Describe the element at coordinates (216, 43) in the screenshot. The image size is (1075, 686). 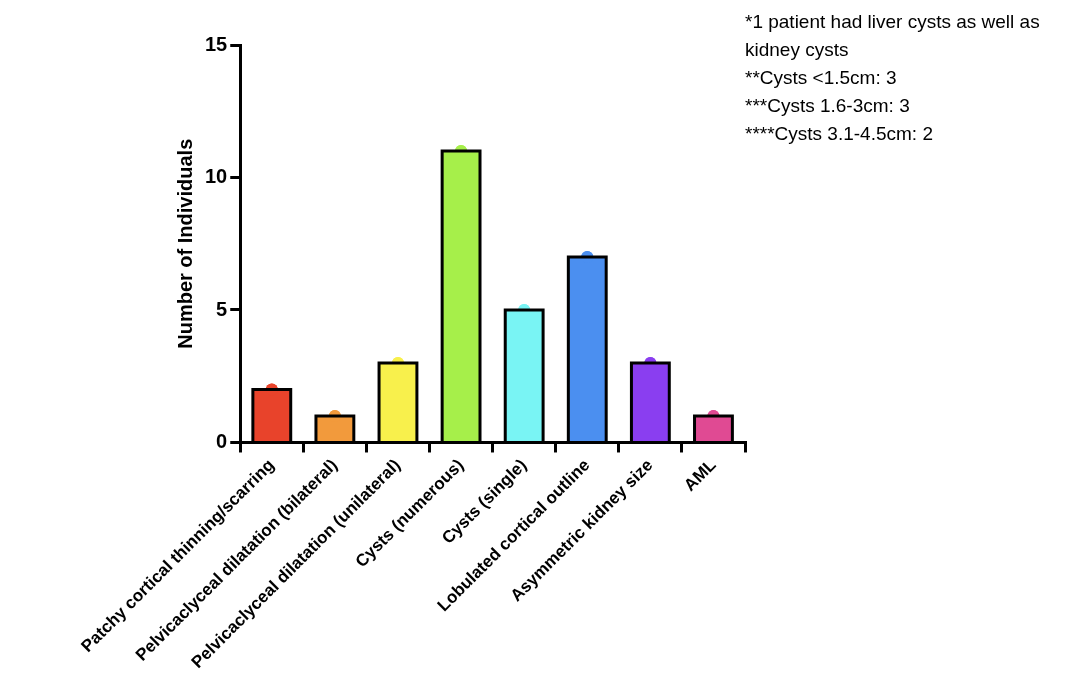
I see `y-tick-label: 15` at that location.